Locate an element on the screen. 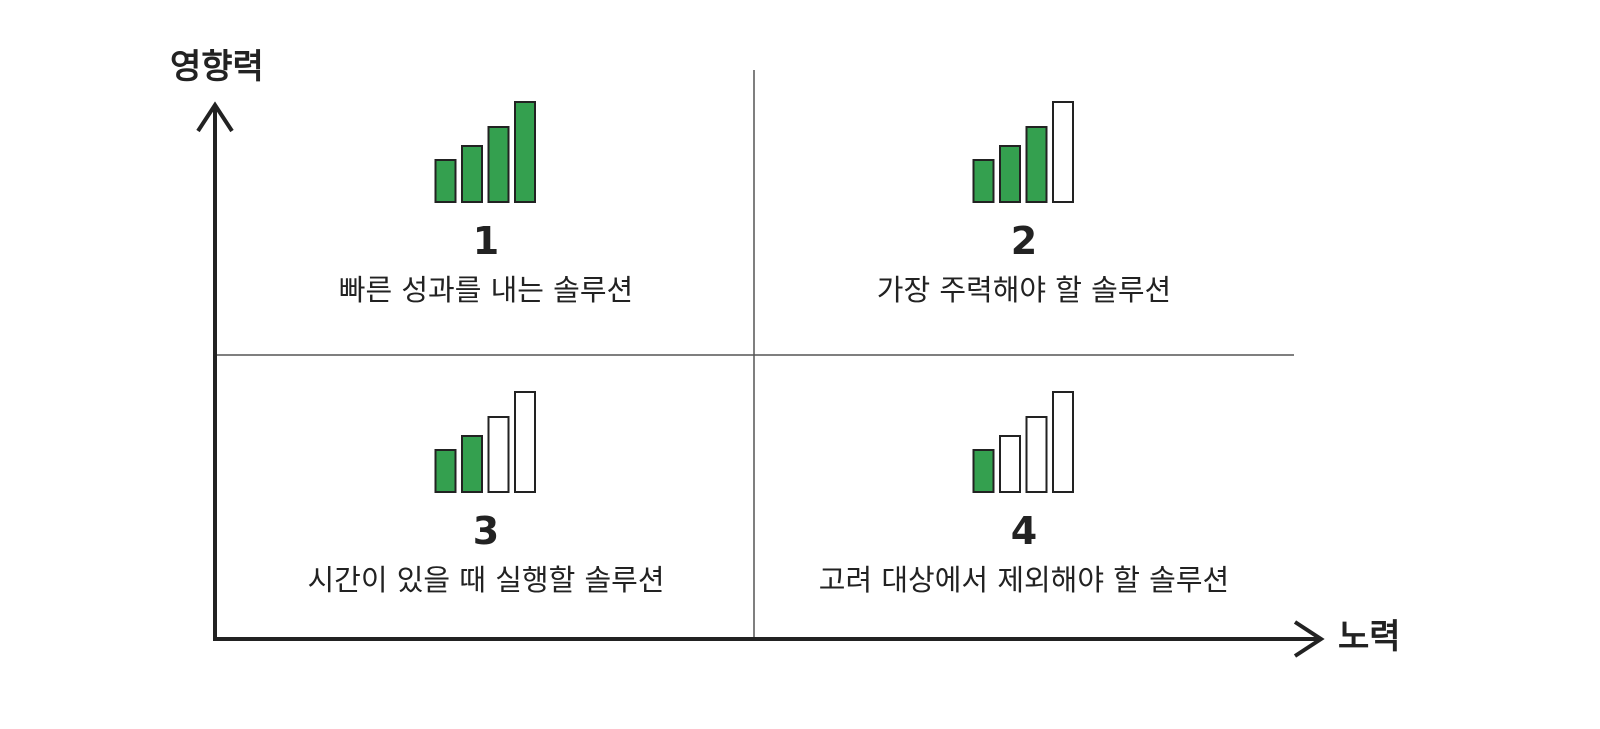 The width and height of the screenshot is (1600, 729). quadrant-number: 1 is located at coordinates (486, 241).